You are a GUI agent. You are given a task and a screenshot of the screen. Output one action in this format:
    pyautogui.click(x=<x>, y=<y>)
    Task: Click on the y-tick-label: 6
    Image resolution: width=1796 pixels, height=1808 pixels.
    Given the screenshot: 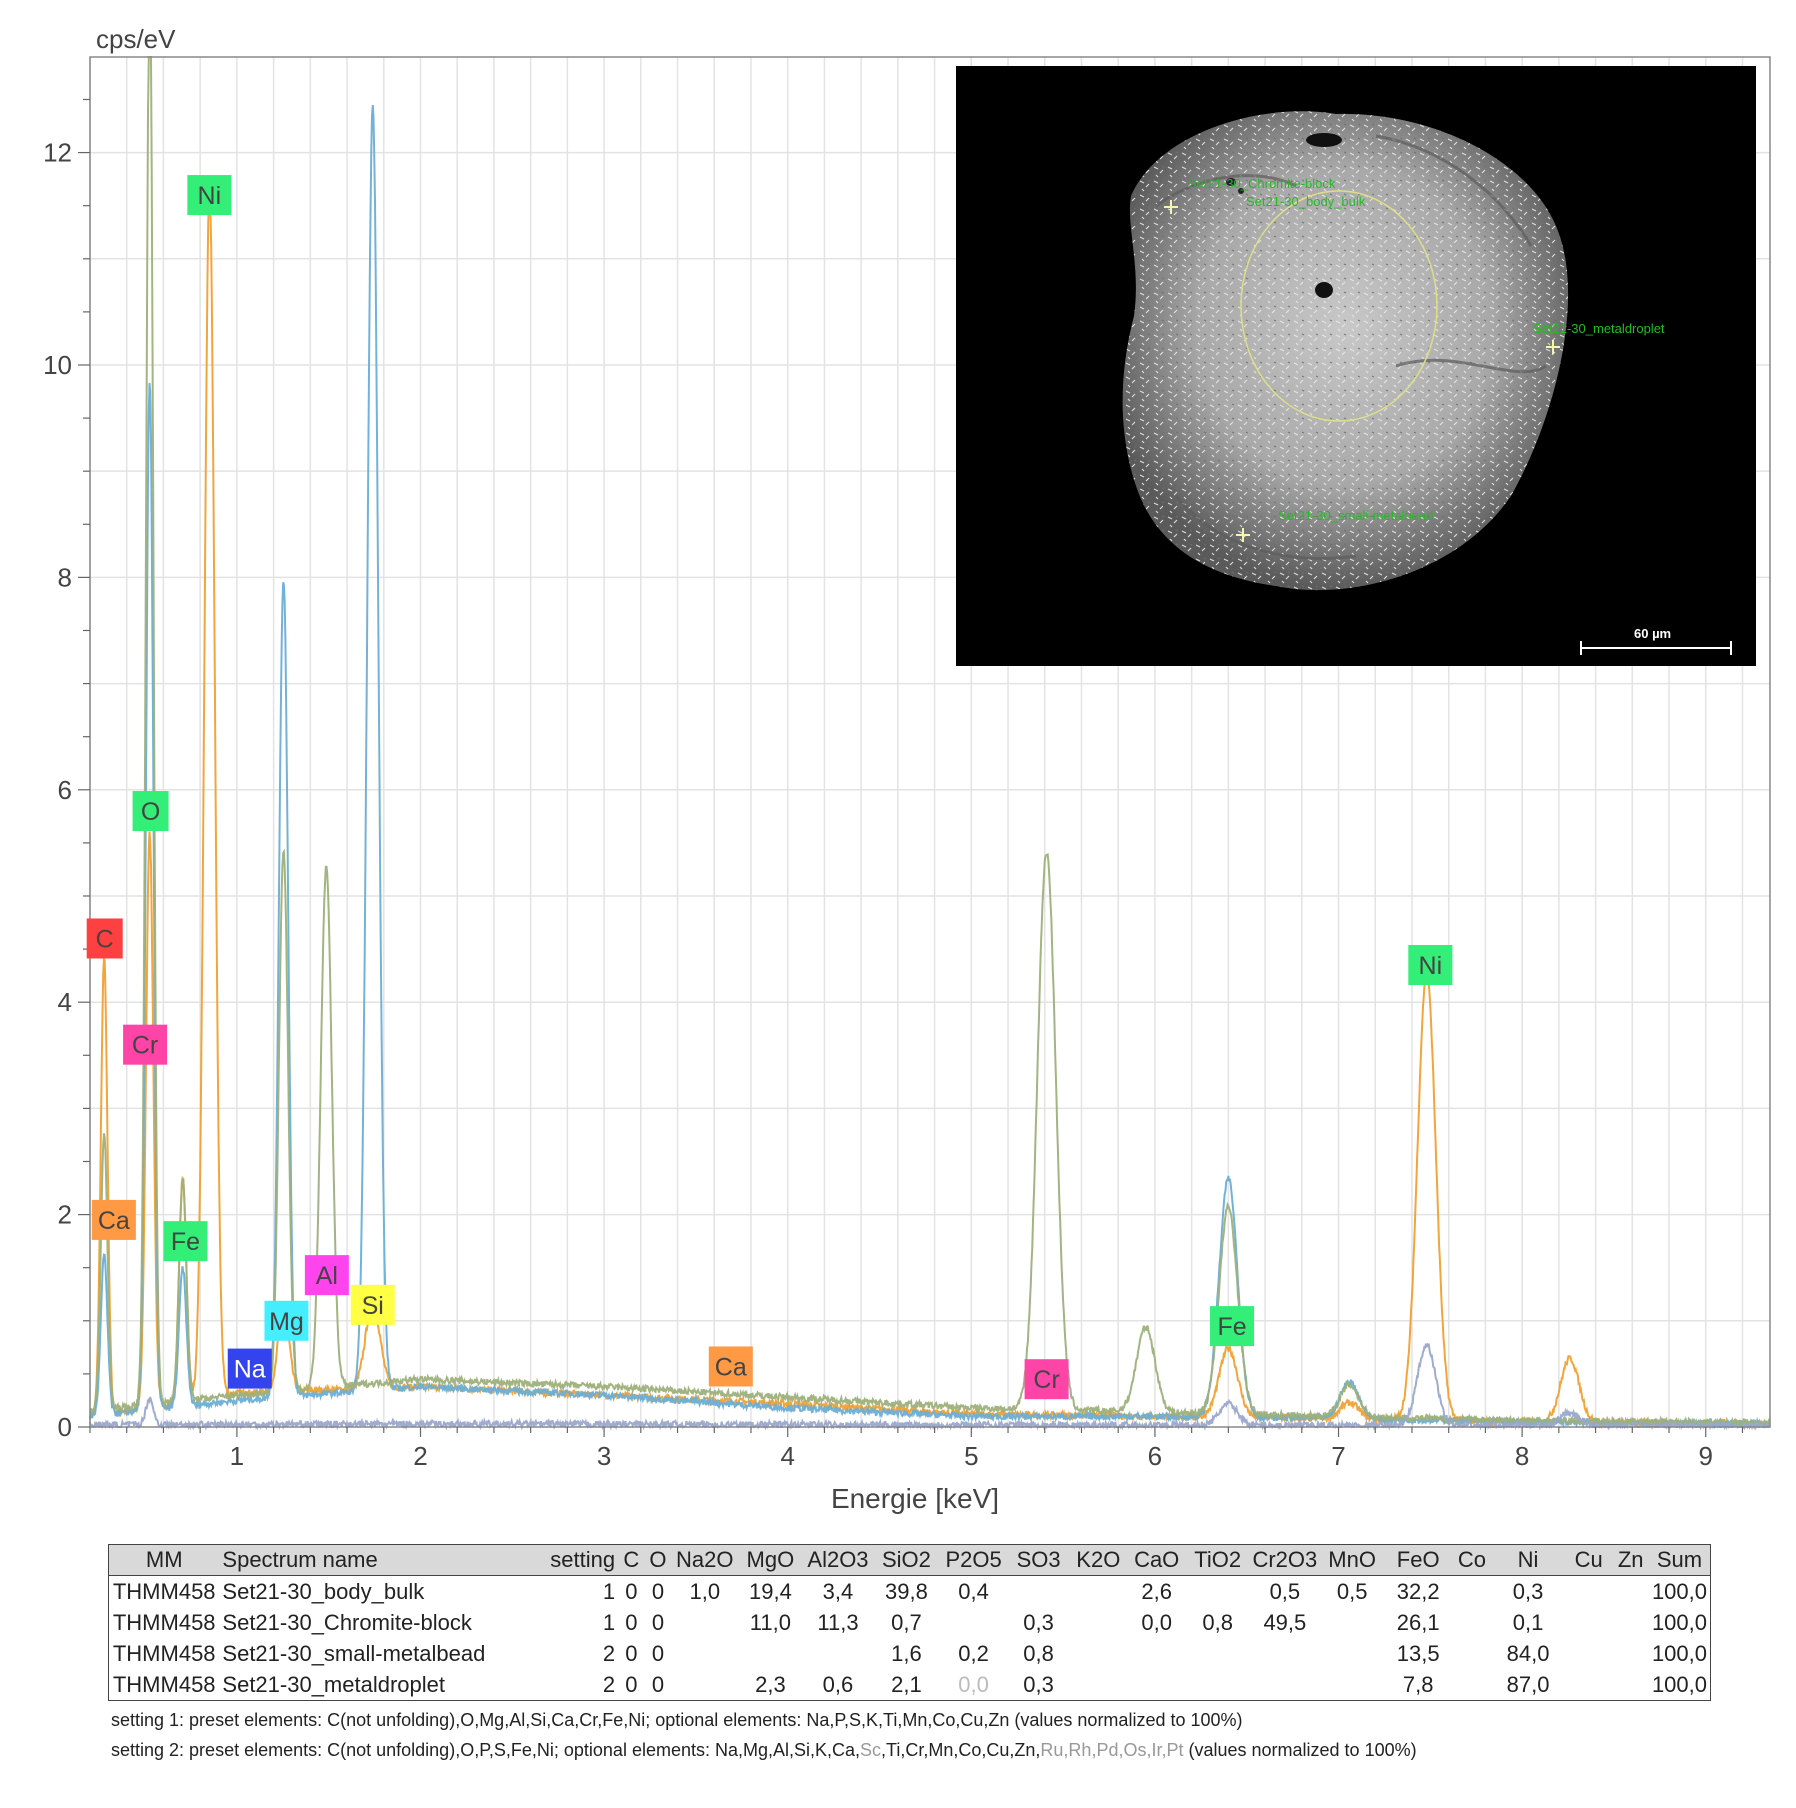 What is the action you would take?
    pyautogui.click(x=65, y=790)
    